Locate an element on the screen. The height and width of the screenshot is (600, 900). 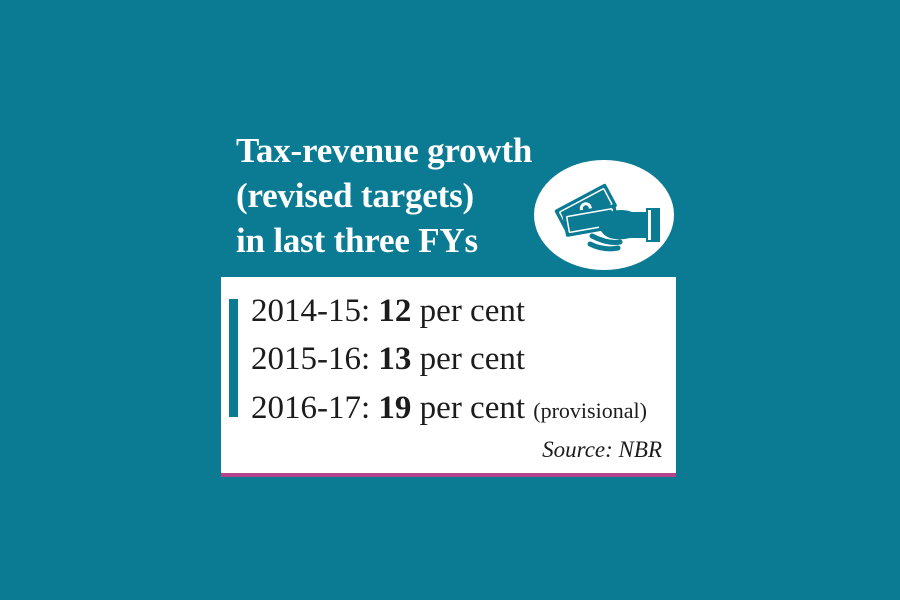
data-row-2016-17: 2016-17: 19 per cent (provisional) is located at coordinates (449, 409).